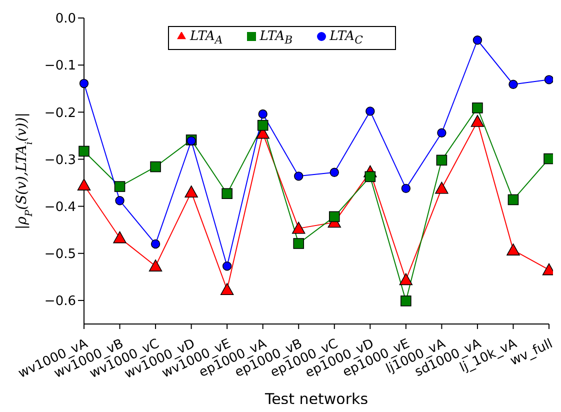 The image size is (561, 412). Describe the element at coordinates (60, 254) in the screenshot. I see `y-tick-label: −0.5` at that location.